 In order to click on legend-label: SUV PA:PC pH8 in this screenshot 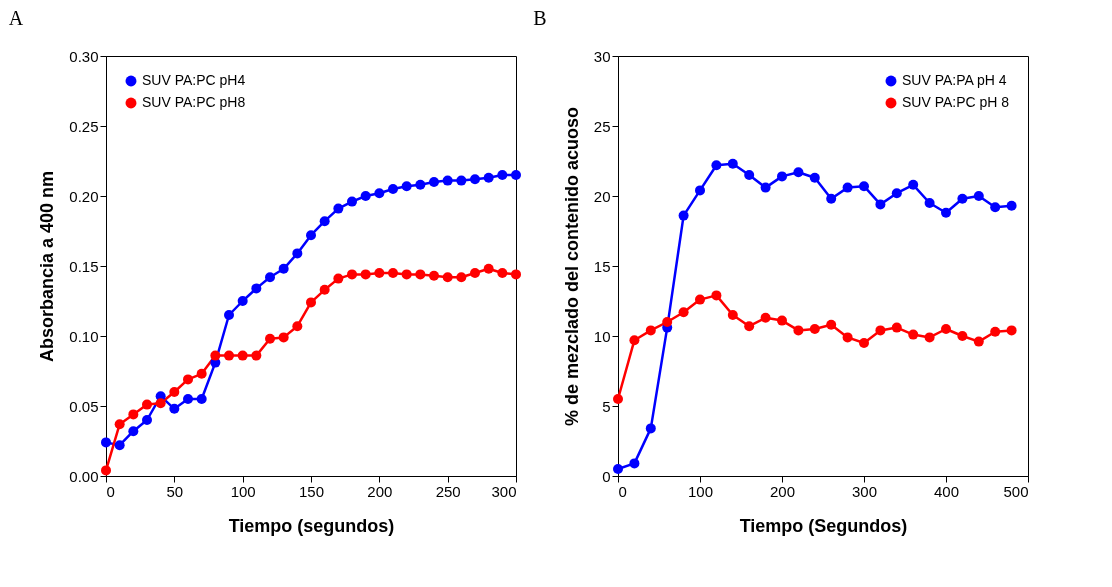, I will do `click(194, 102)`.